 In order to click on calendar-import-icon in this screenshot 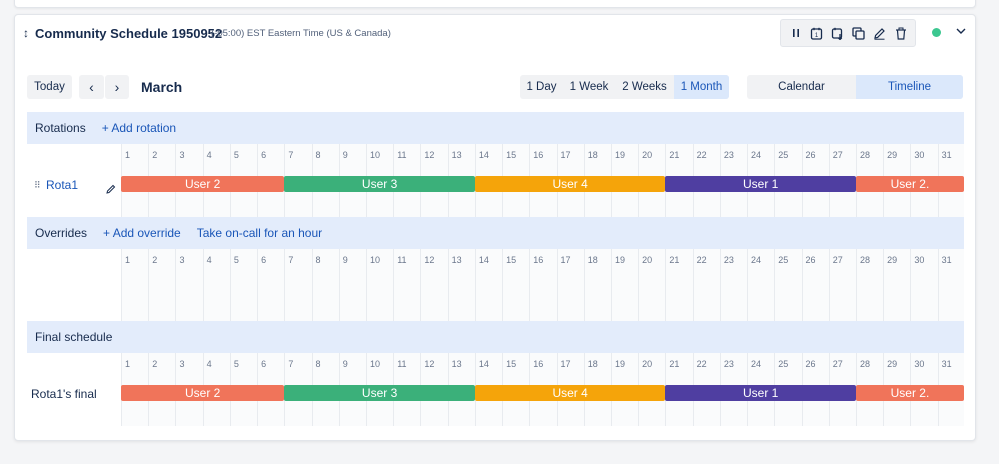, I will do `click(838, 33)`.